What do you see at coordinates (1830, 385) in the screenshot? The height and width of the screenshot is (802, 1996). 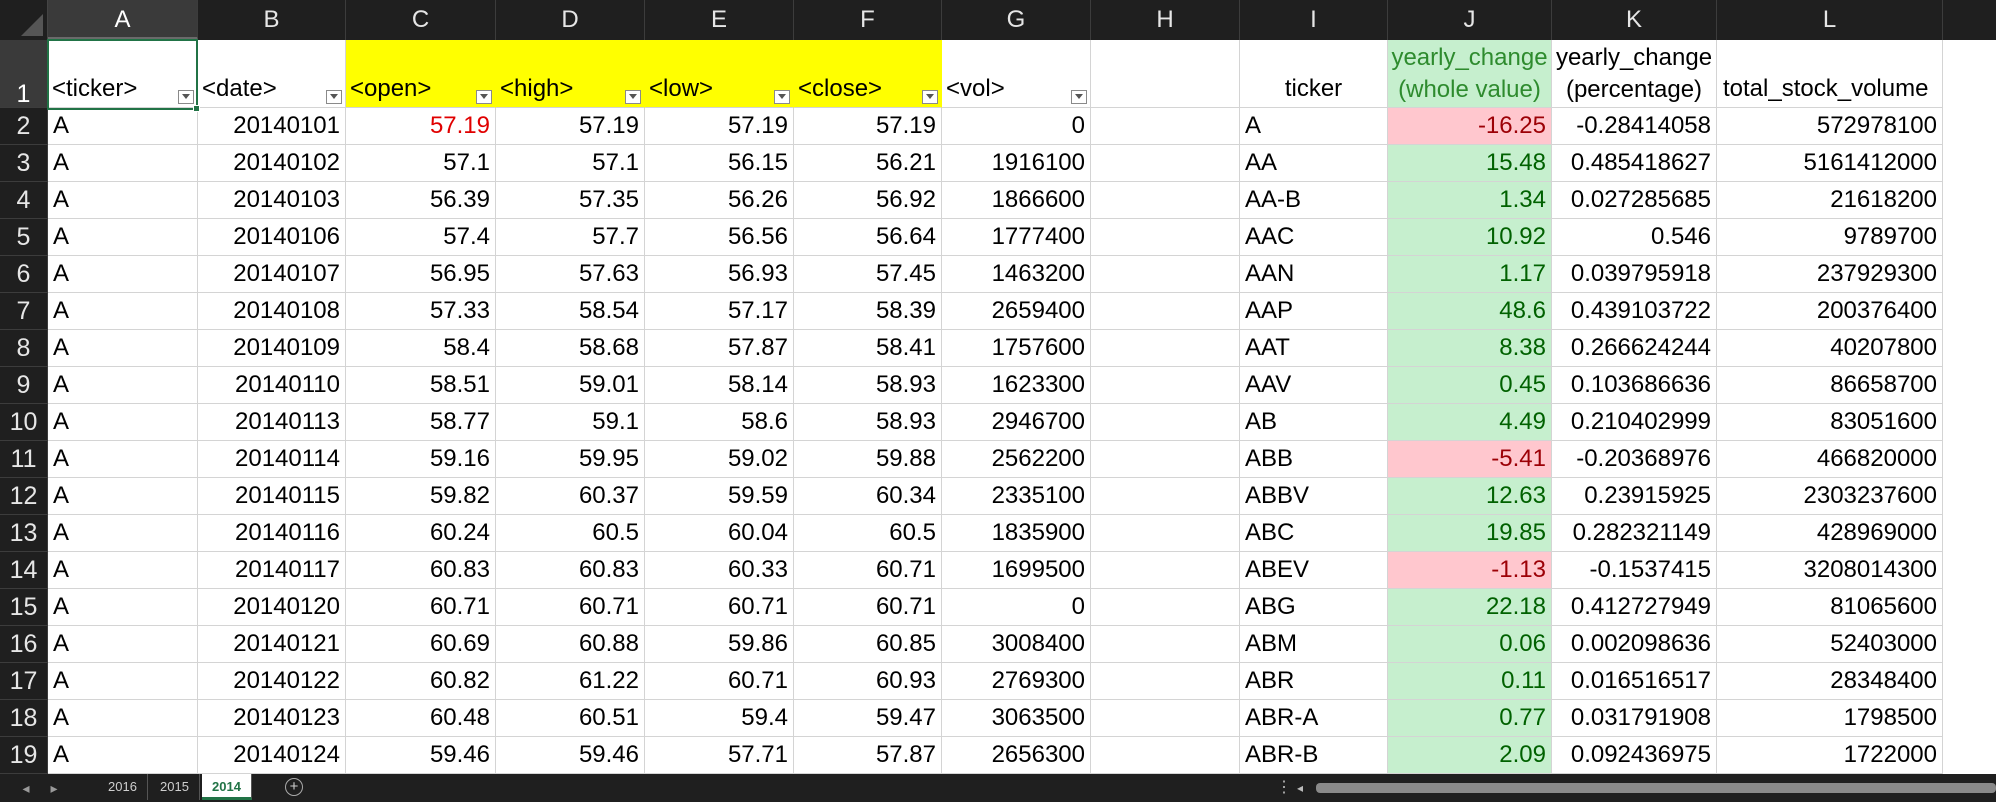 I see `cell-l: 86658700` at bounding box center [1830, 385].